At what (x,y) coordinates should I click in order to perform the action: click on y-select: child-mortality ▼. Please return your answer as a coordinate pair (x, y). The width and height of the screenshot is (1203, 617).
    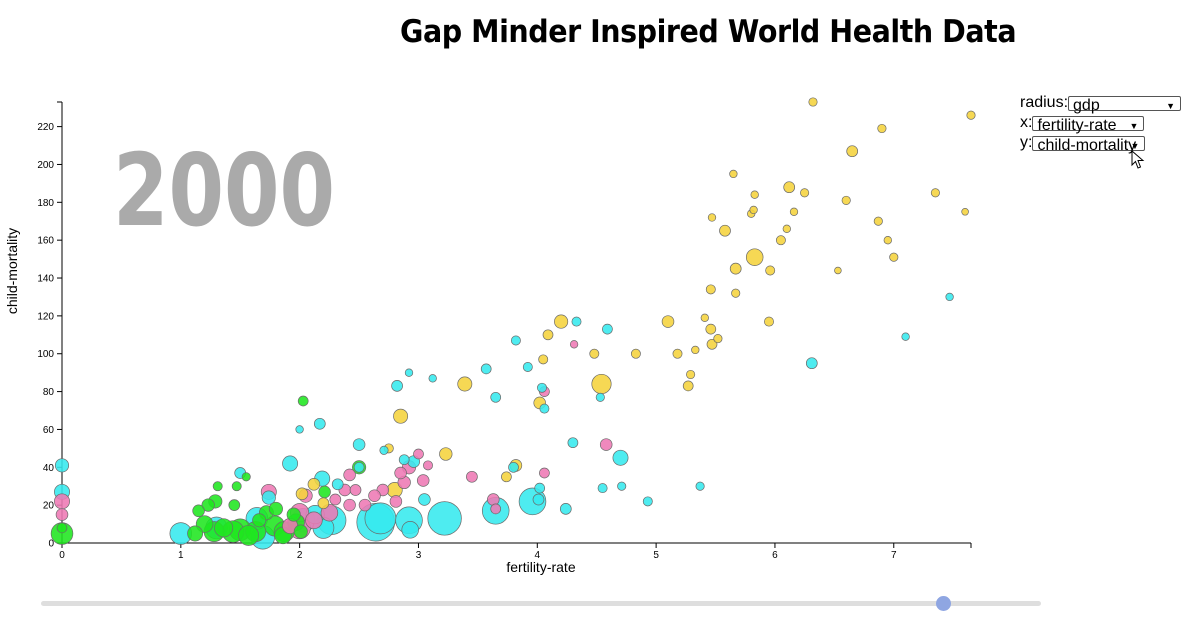
    Looking at the image, I should click on (1089, 144).